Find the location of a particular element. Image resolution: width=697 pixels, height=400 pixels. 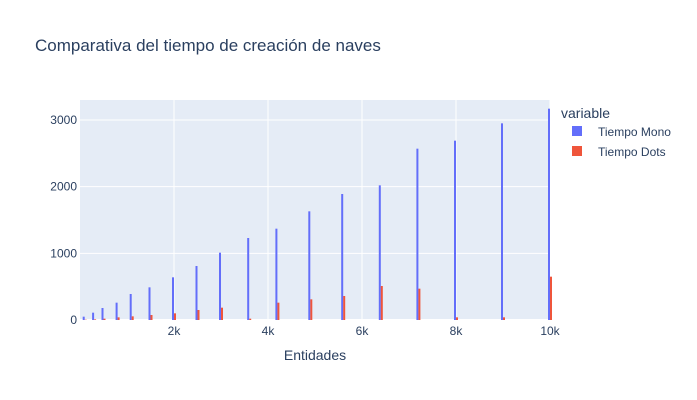

y-tick-label: 0 is located at coordinates (73, 320).